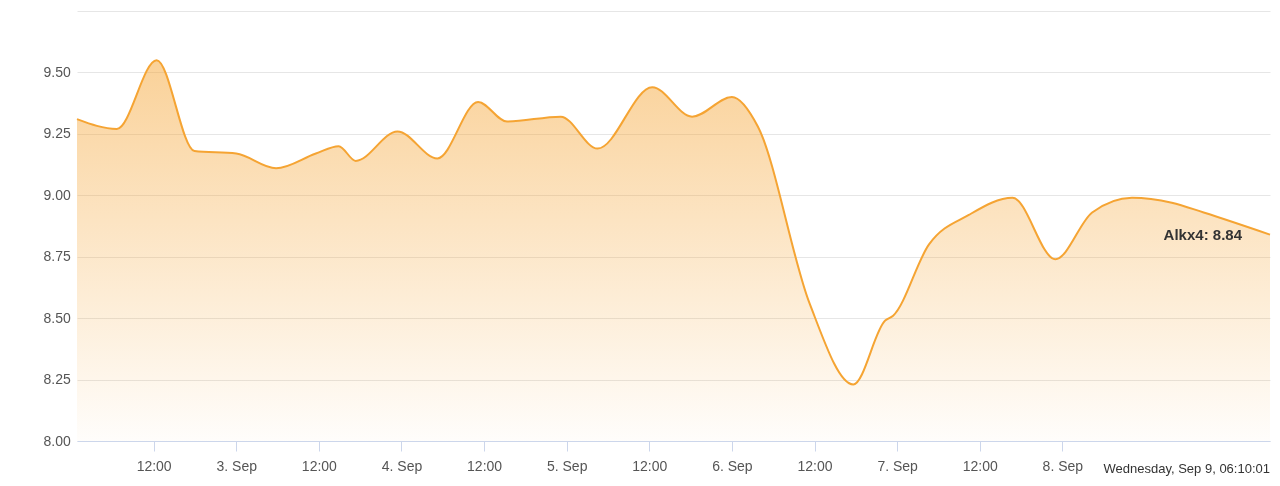  Describe the element at coordinates (57, 71) in the screenshot. I see `y-tick-label: 9.50` at that location.